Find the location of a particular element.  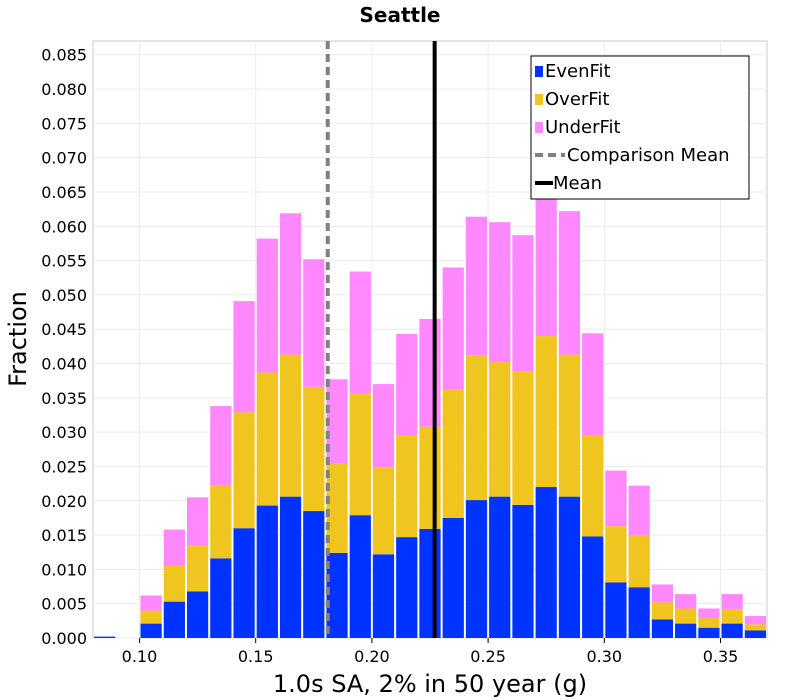

legend-swatch-overfit is located at coordinates (539, 99).